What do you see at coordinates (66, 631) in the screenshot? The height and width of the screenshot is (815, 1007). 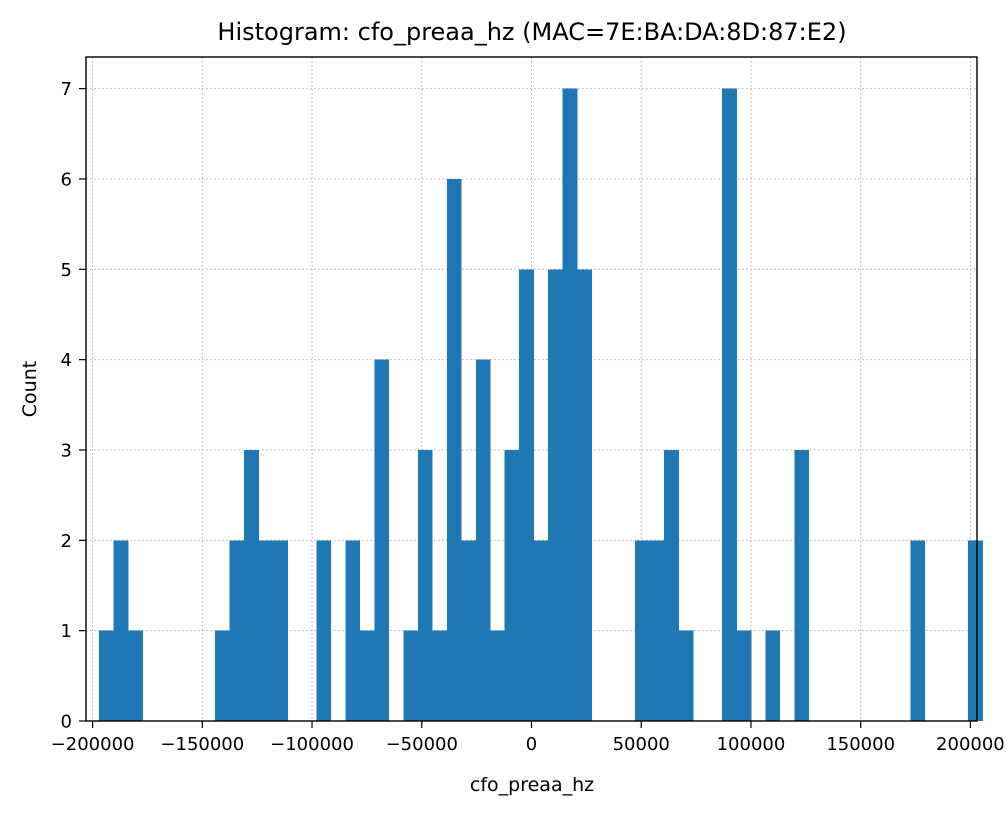 I see `y-tick-label: 1` at bounding box center [66, 631].